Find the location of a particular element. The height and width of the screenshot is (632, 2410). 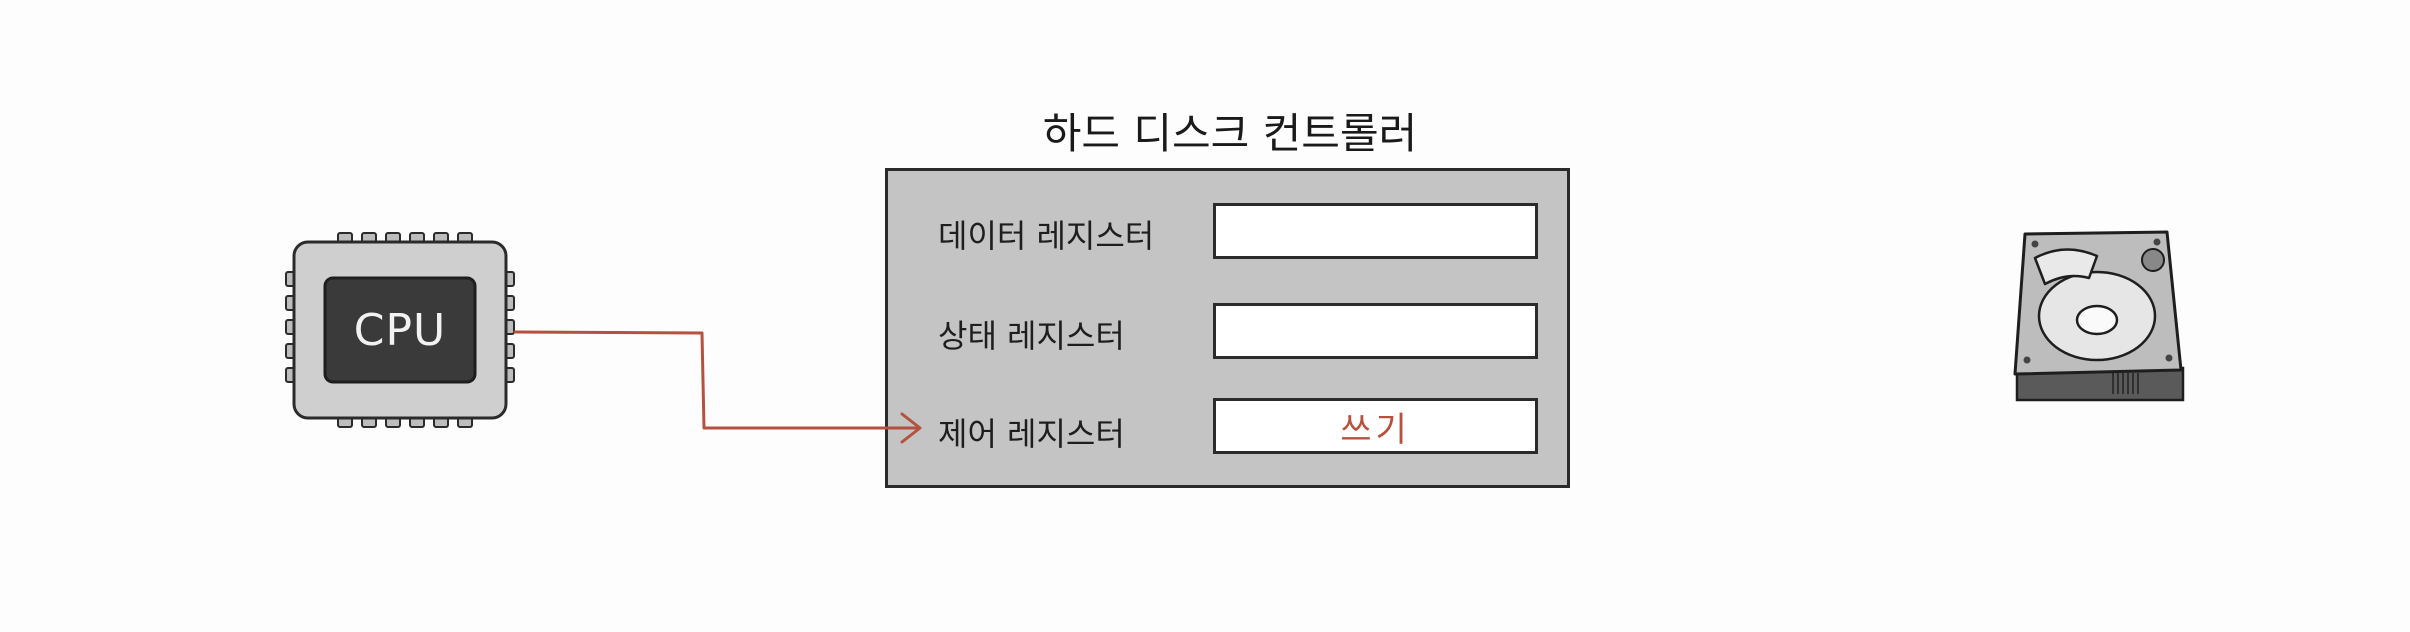

cpu-chip-icon is located at coordinates (400, 330).